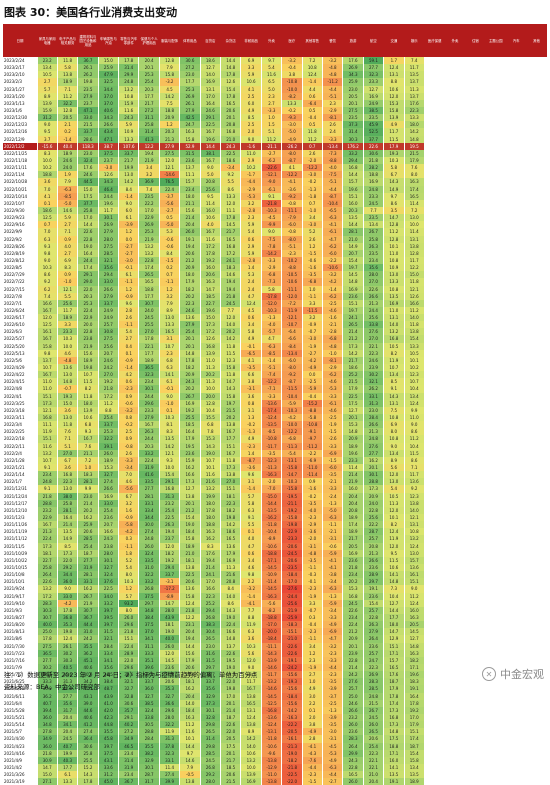 The width and height of the screenshot is (550, 785). I want to click on table-cell: 10.4, so click(414, 446).